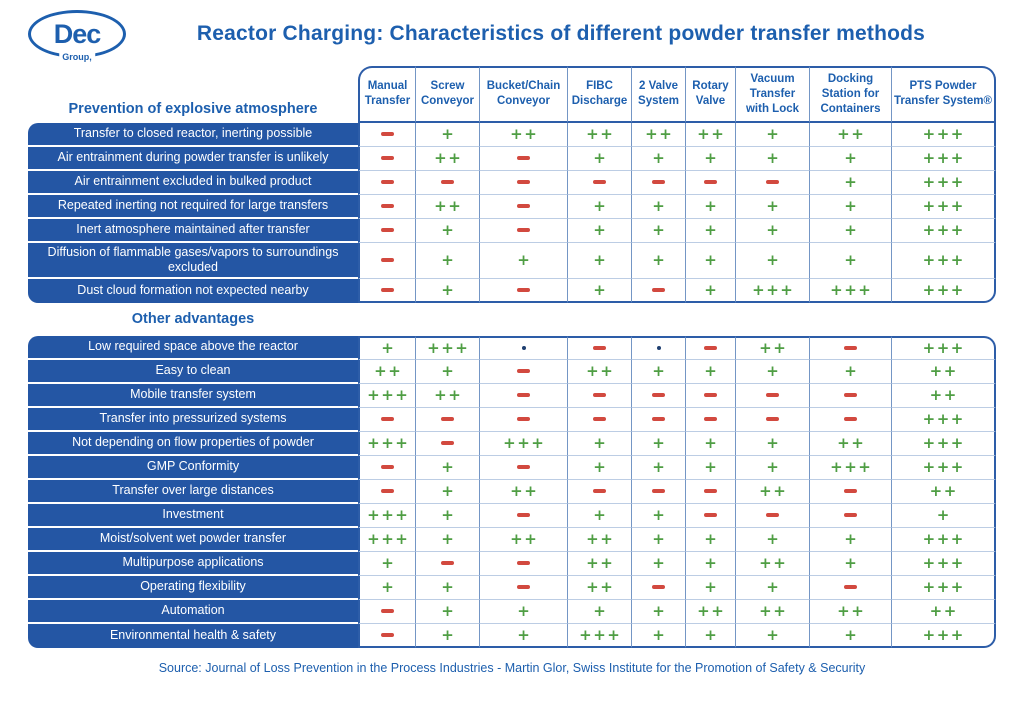 The width and height of the screenshot is (1024, 703). What do you see at coordinates (193, 347) in the screenshot?
I see `row-label: Low required space above the reactor` at bounding box center [193, 347].